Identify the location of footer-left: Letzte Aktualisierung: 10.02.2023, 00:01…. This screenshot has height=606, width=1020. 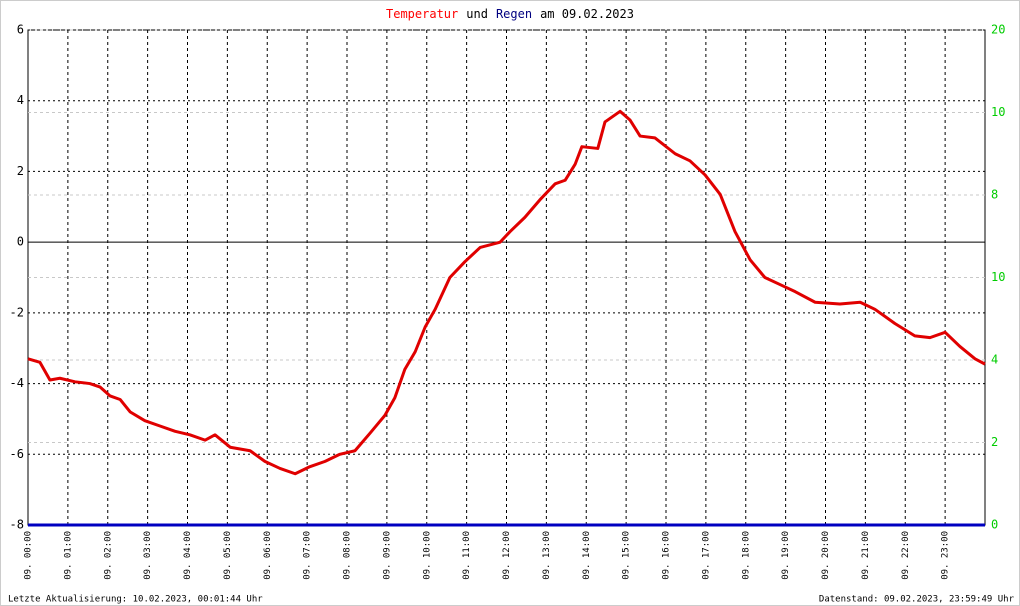
(135, 600).